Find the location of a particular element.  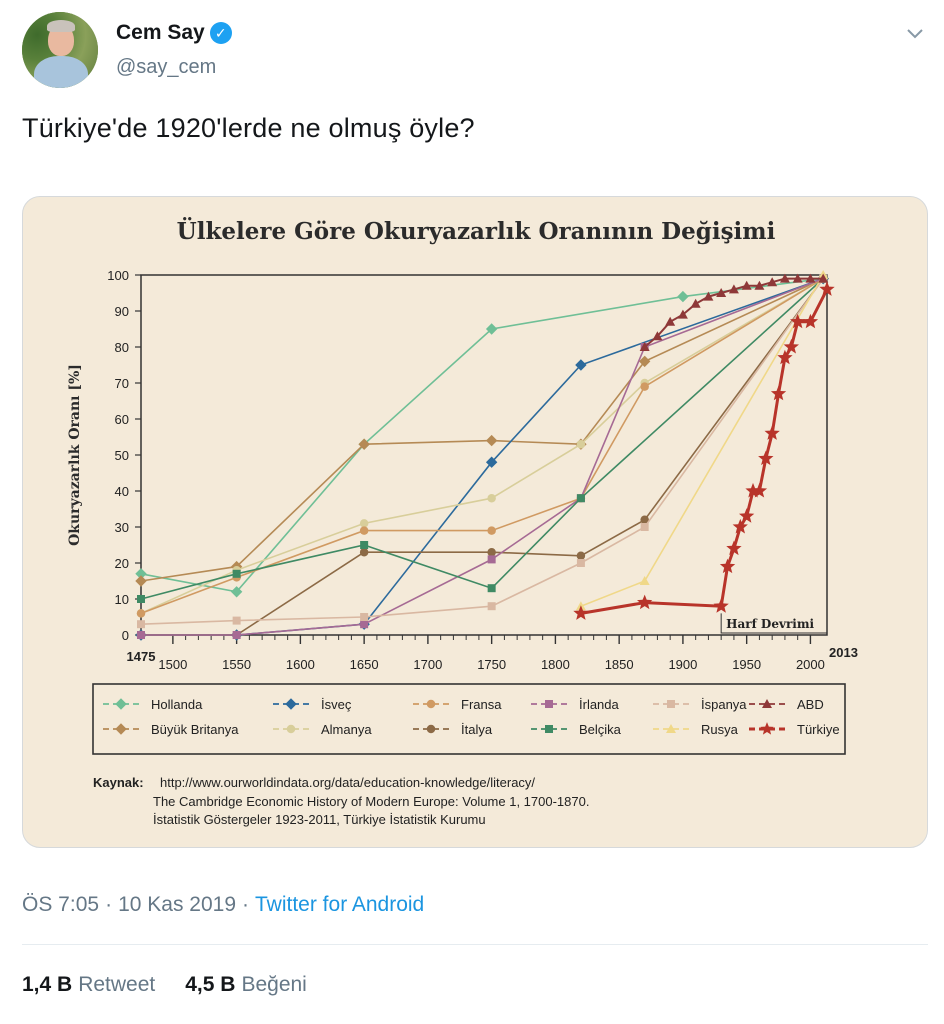

x-tick-label: 1500 is located at coordinates (172, 664).